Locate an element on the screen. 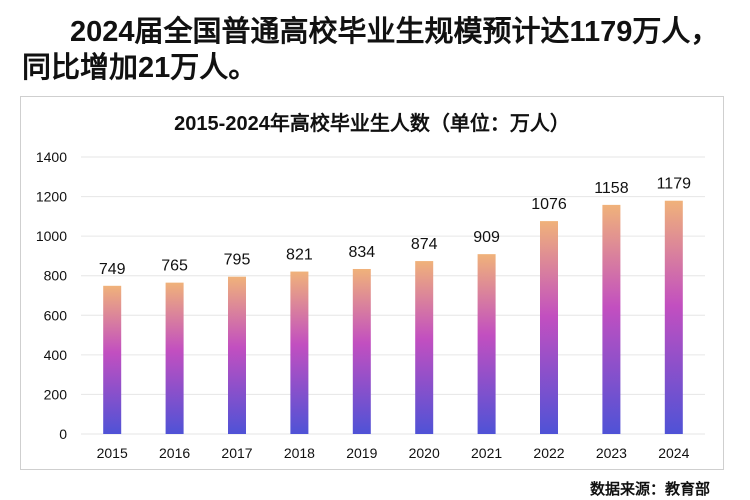 This screenshot has width=750, height=500. data-label: 765 is located at coordinates (174, 266).